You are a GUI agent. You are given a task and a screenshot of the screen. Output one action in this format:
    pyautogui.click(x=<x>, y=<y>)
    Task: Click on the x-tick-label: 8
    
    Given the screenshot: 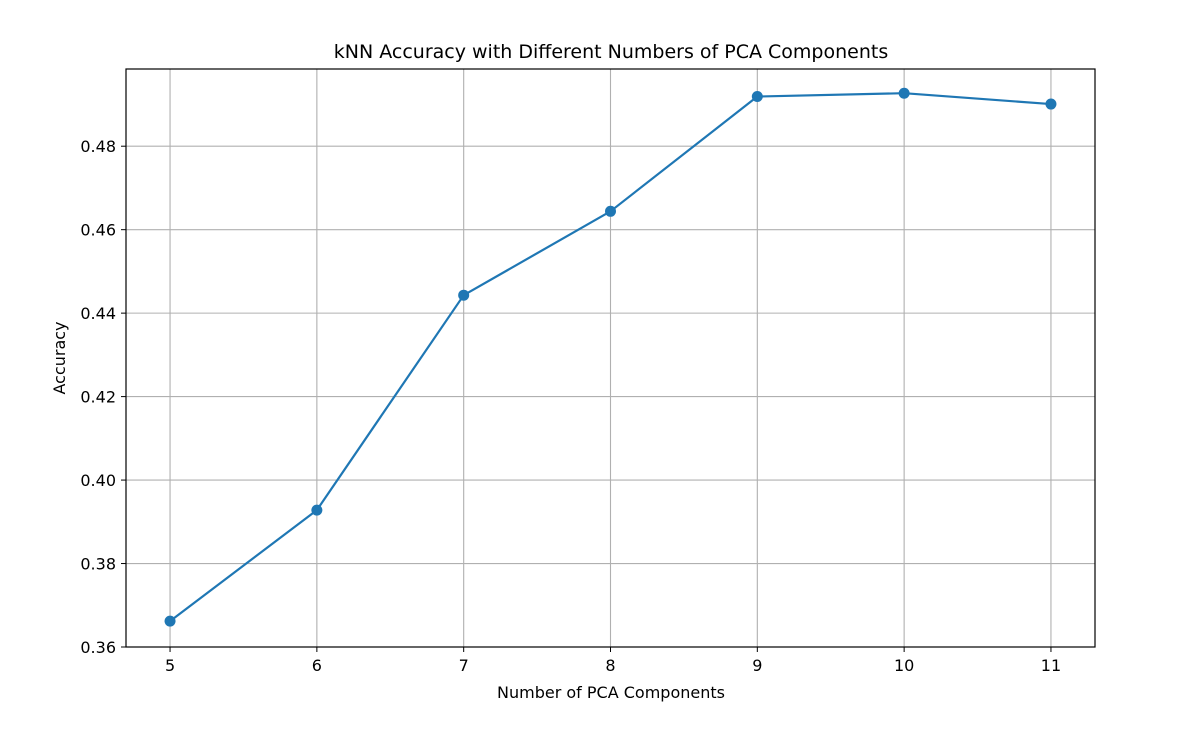 What is the action you would take?
    pyautogui.click(x=610, y=665)
    